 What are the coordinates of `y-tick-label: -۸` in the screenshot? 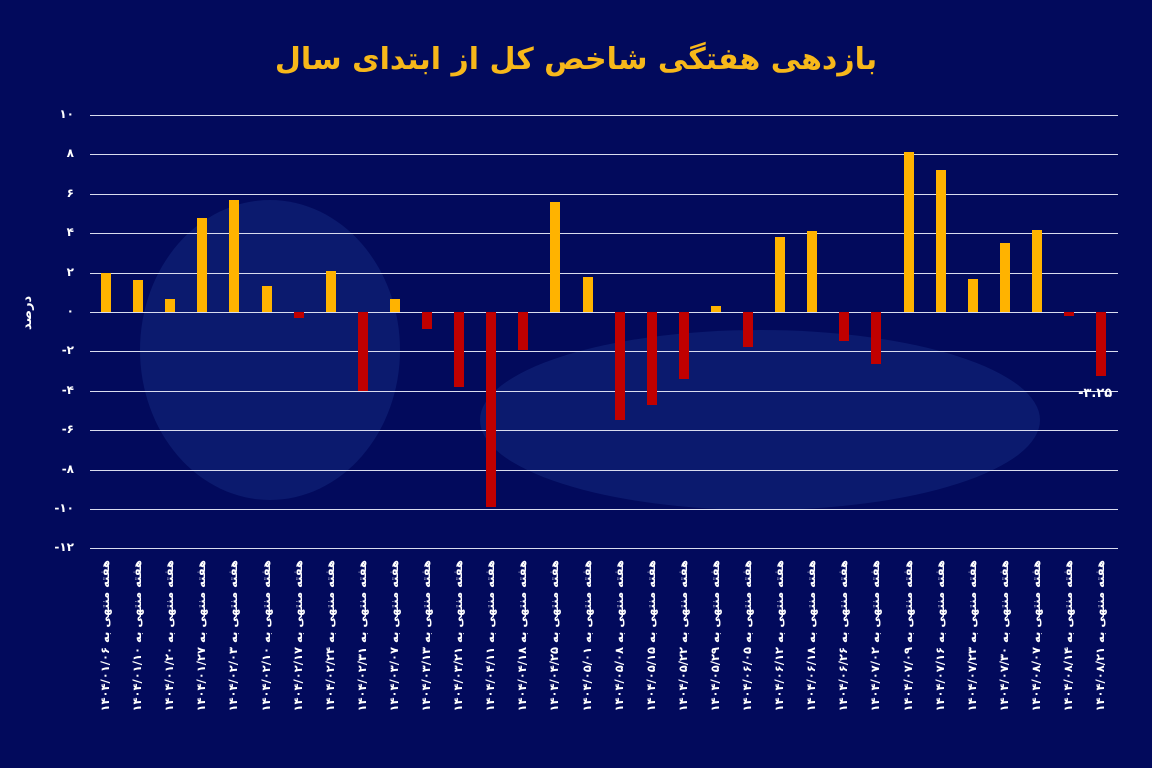 It's located at (67, 468).